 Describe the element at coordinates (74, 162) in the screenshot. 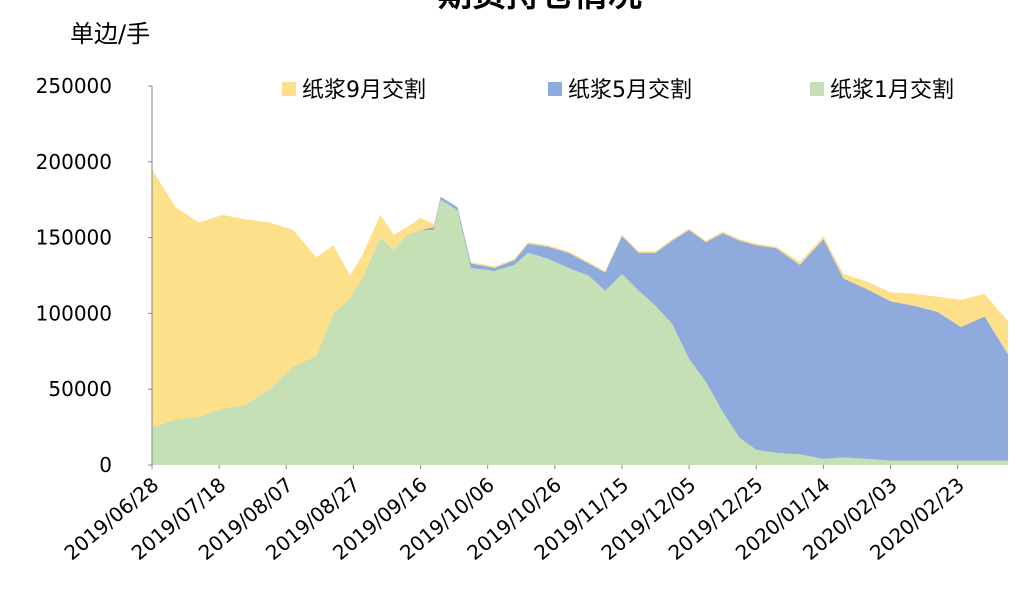

I see `y-tick-label: 200000` at that location.